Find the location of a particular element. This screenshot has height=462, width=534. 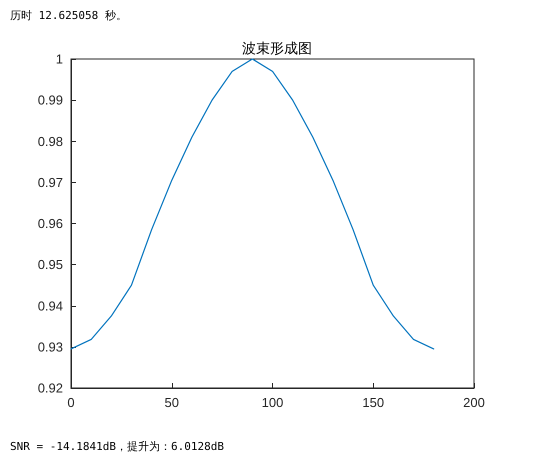

x-tick-label: 50 is located at coordinates (171, 402).